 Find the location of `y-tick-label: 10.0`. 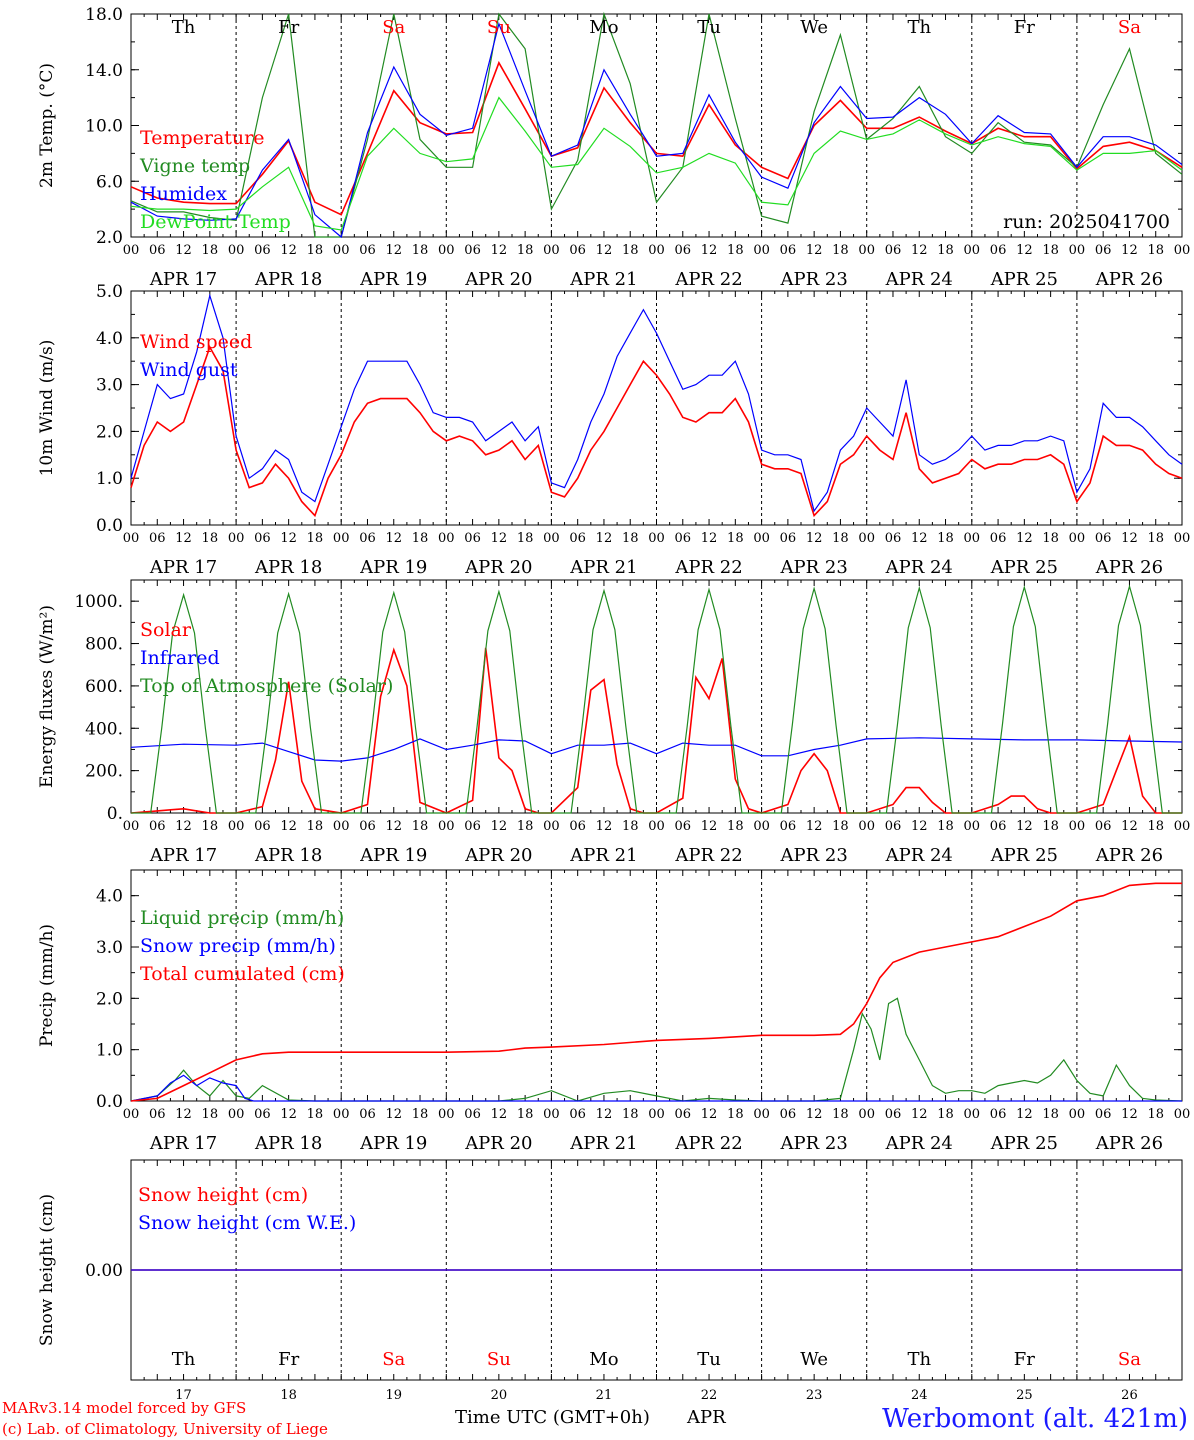

y-tick-label: 10.0 is located at coordinates (104, 127).